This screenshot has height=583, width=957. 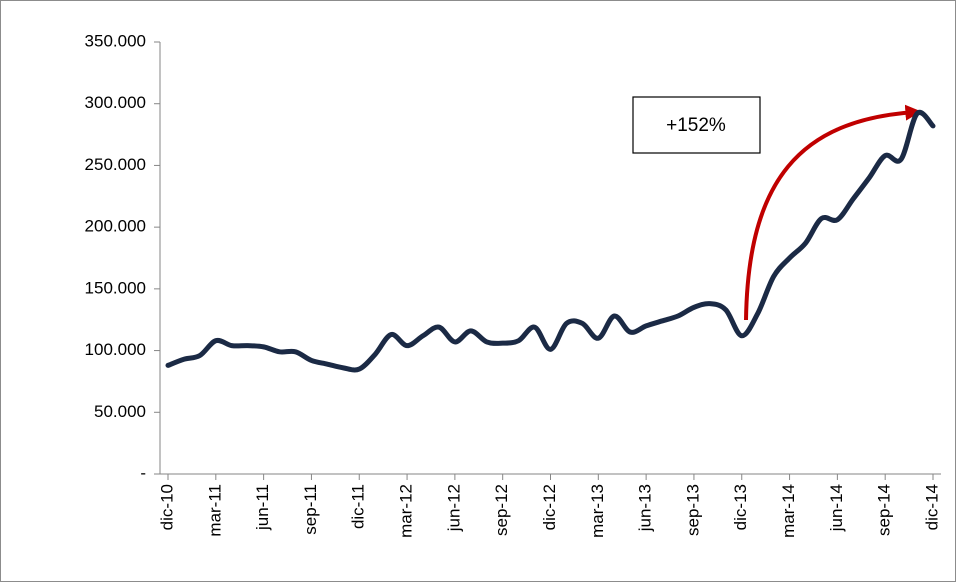 What do you see at coordinates (262, 507) in the screenshot?
I see `x-tick-label: jun-11` at bounding box center [262, 507].